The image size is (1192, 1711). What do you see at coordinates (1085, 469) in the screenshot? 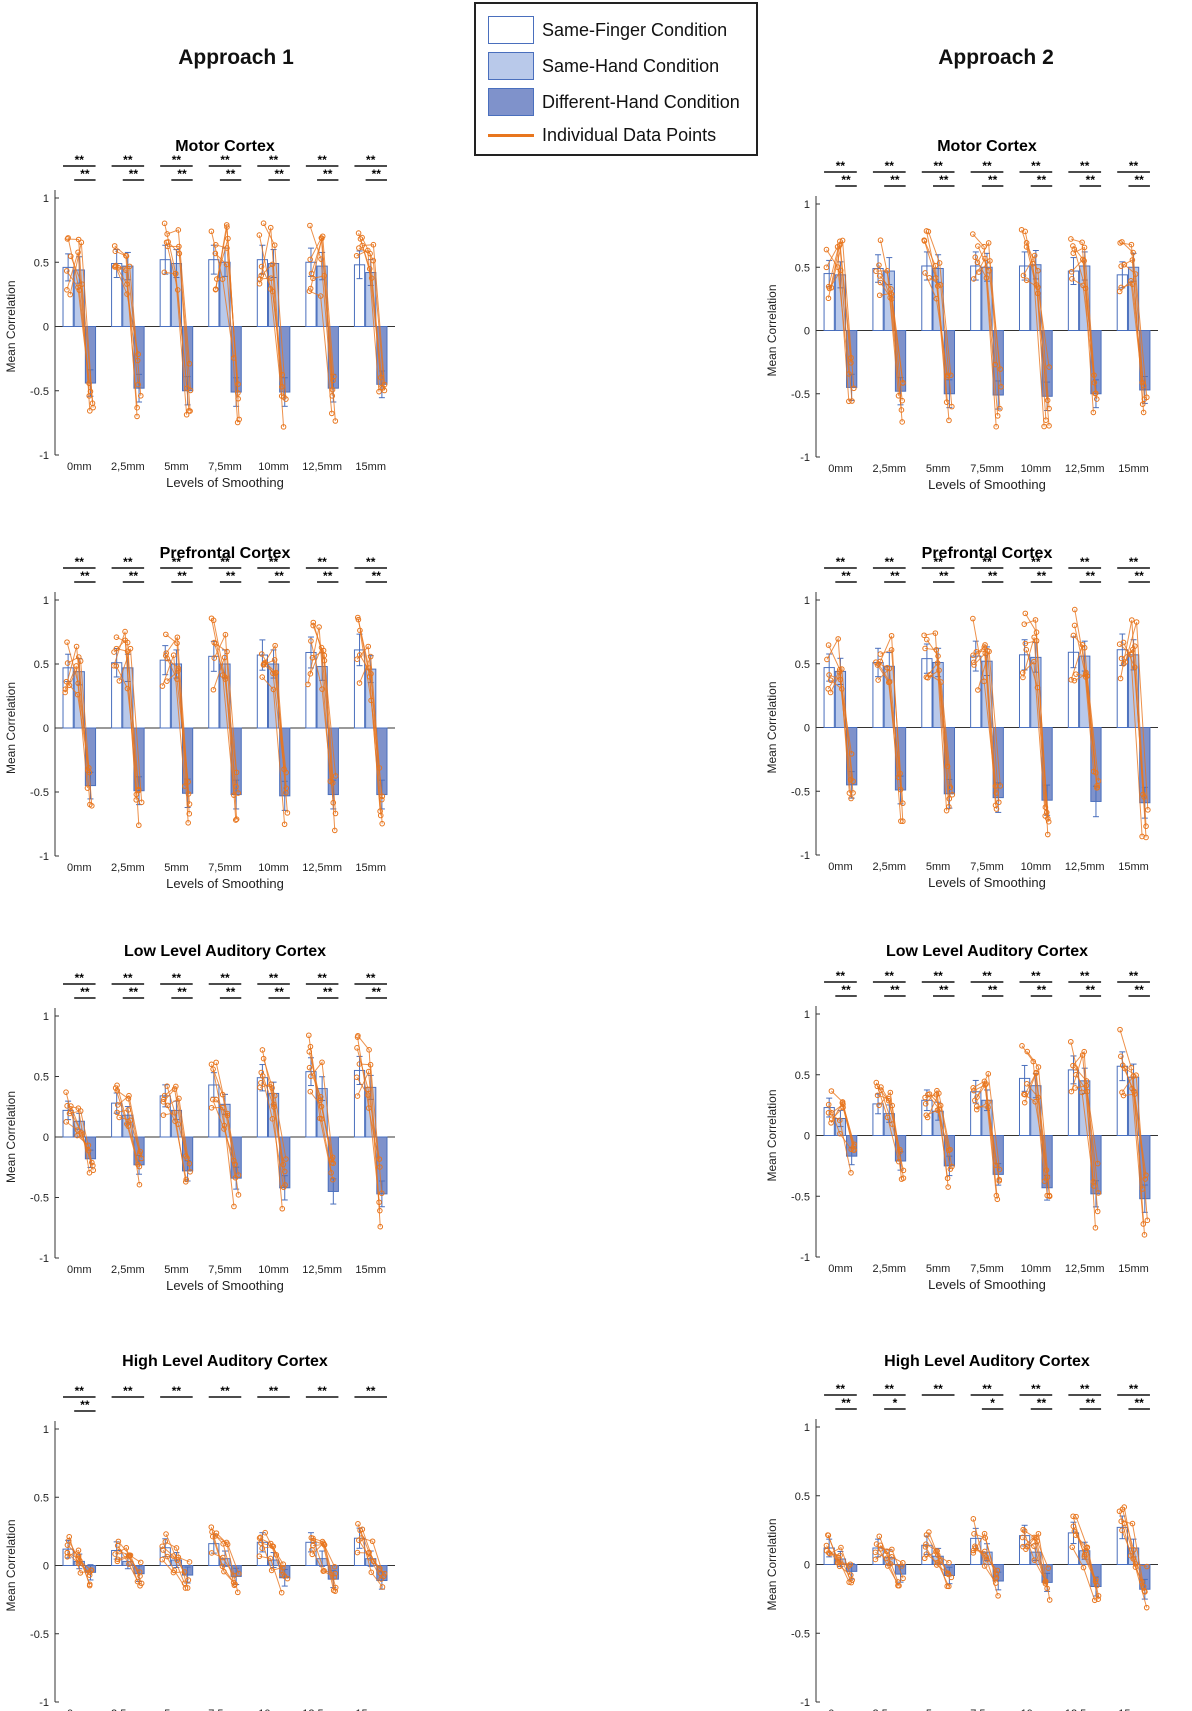
I see `x-tick-label: 12,5mm` at bounding box center [1085, 469].